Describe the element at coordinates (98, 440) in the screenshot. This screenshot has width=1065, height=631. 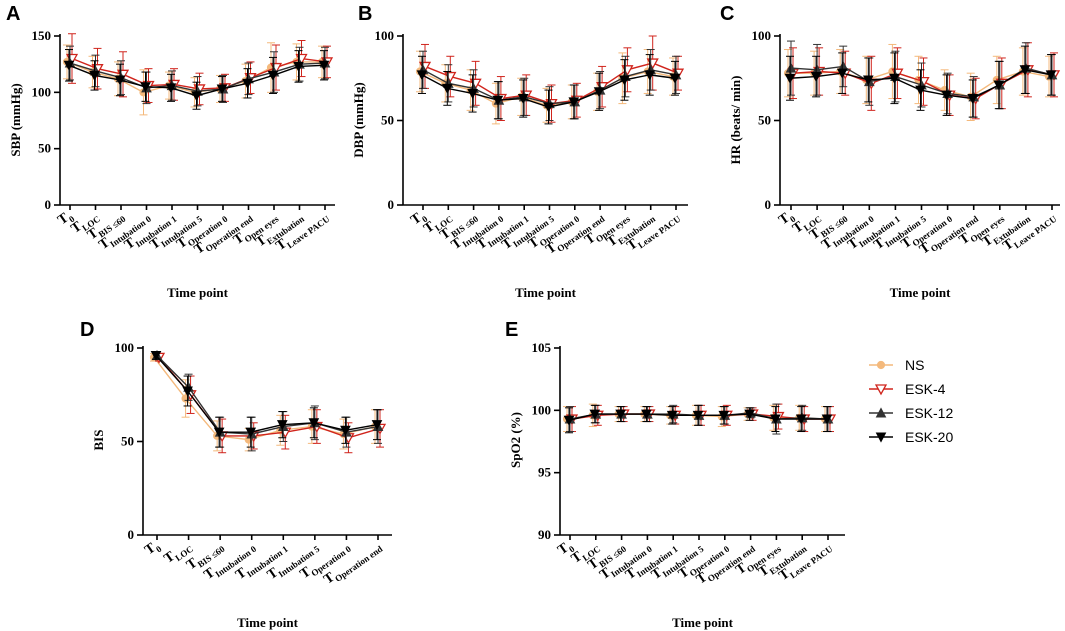
I see `y-axis-label: BIS` at that location.